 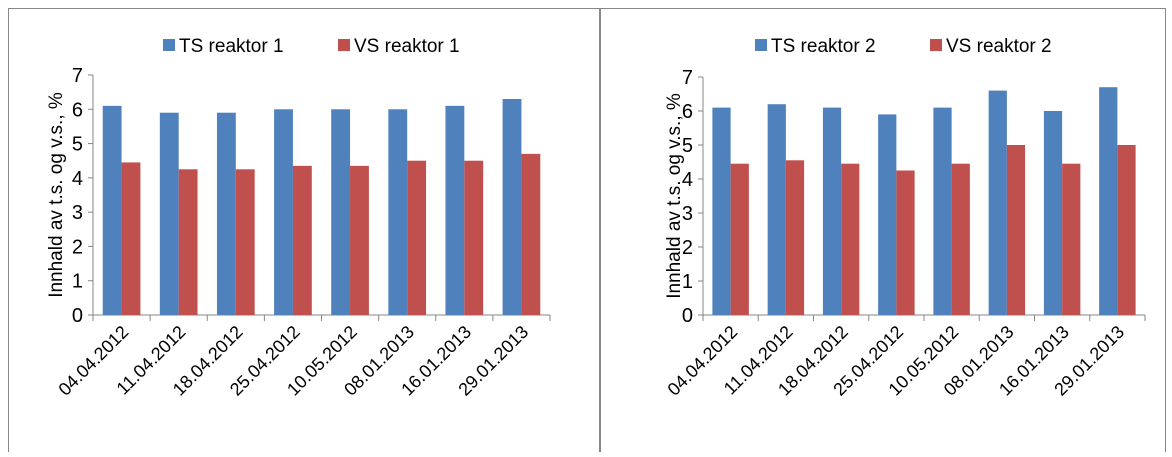 What do you see at coordinates (999, 46) in the screenshot?
I see `legend-label: VS reaktor 2` at bounding box center [999, 46].